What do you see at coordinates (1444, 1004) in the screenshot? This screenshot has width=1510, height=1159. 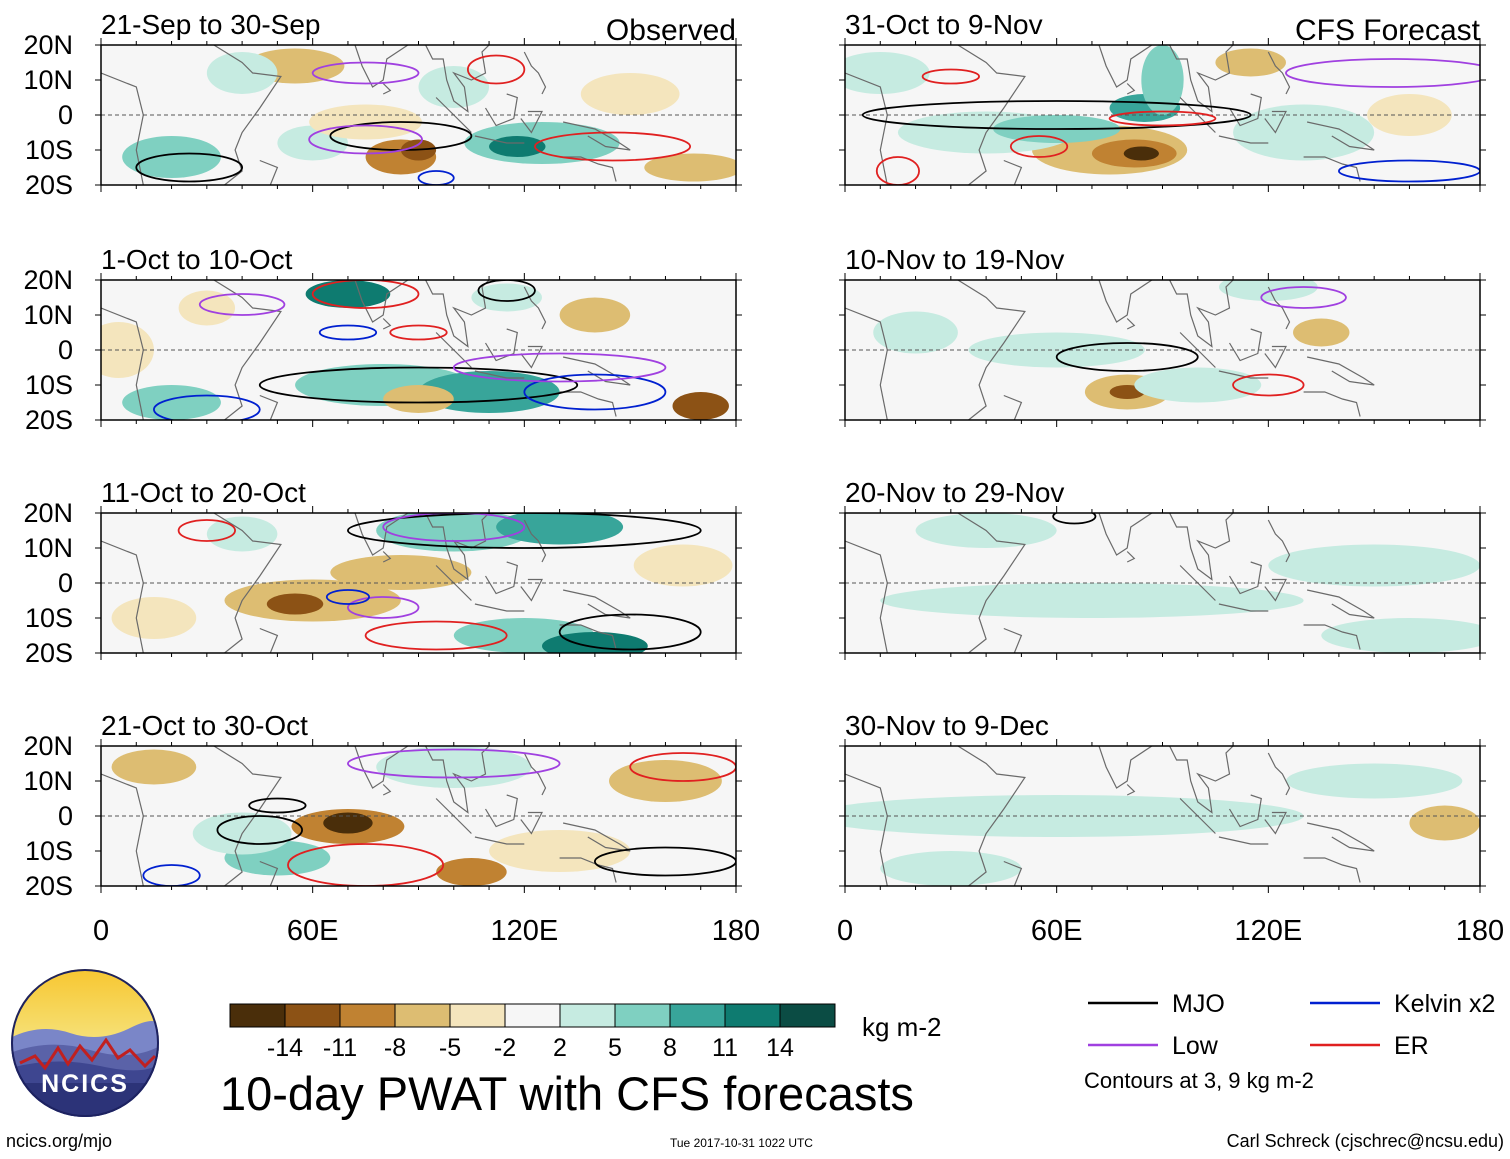 I see `legend-label: Kelvin x2` at bounding box center [1444, 1004].